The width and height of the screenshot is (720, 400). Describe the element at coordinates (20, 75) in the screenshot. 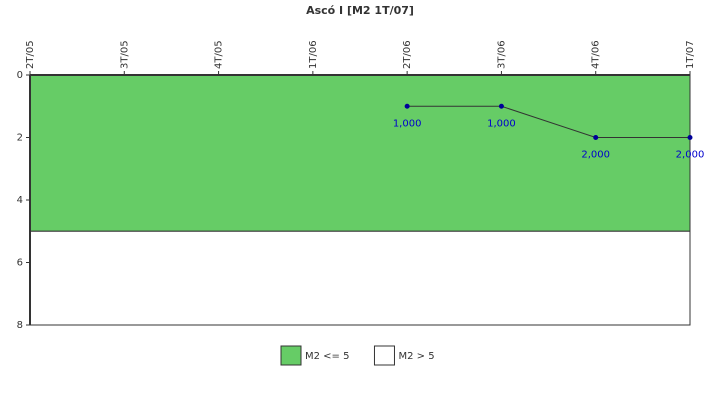

I see `y-tick-label: 0` at that location.